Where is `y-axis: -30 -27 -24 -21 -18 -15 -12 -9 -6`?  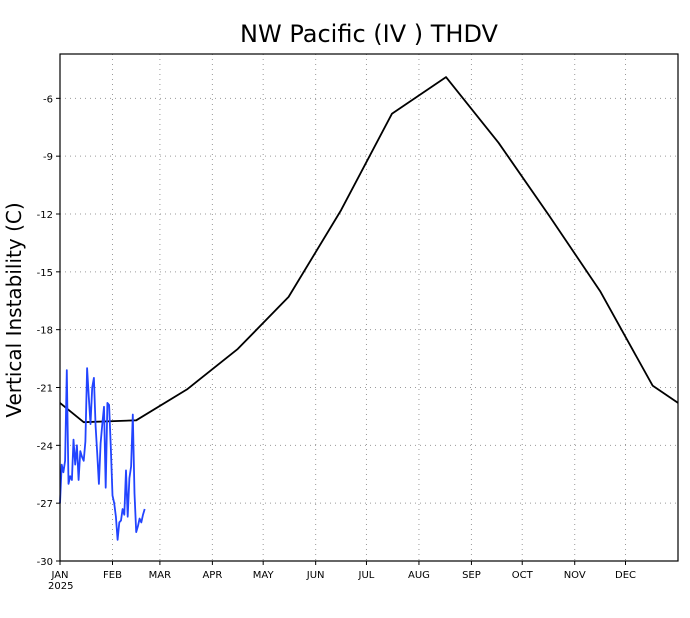 y-axis: -30 -27 -24 -21 -18 -15 -12 -9 -6 is located at coordinates (48, 331).